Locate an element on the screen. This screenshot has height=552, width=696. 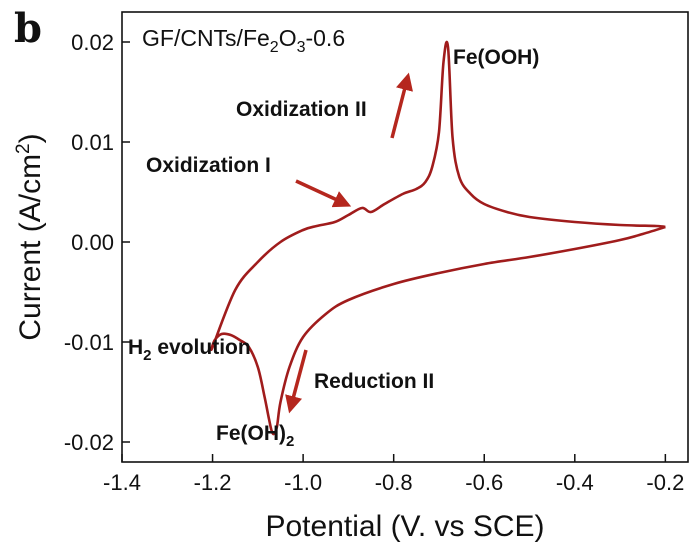
annotation-reduction-2: Reduction II is located at coordinates (374, 381).